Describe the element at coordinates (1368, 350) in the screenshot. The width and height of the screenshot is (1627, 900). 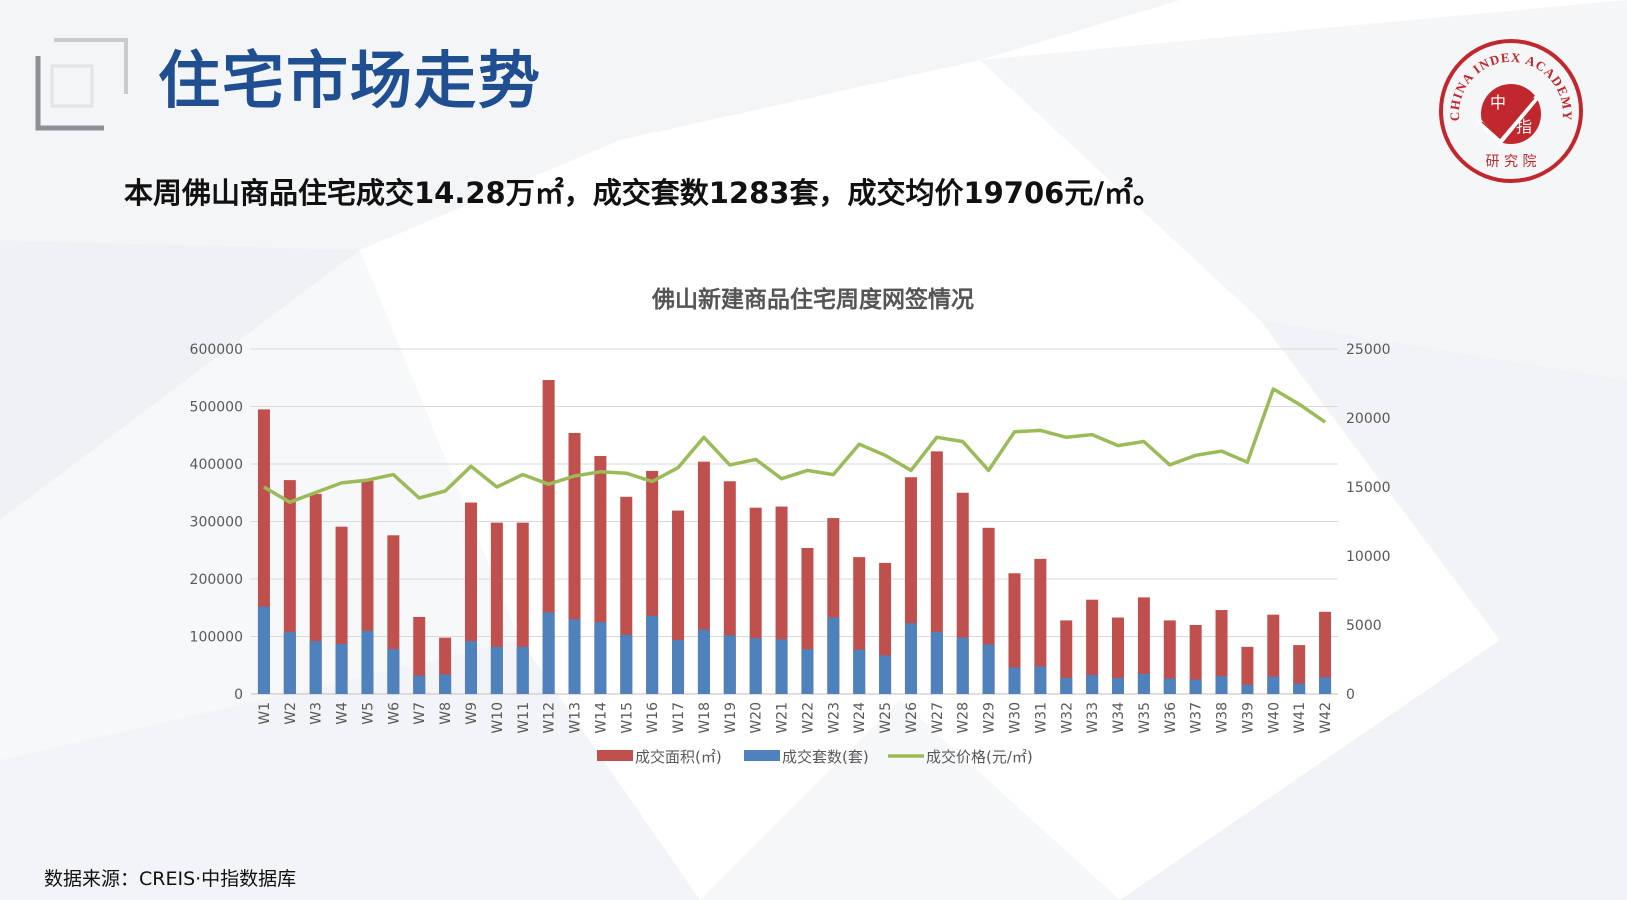
I see `y-right-tick-label: 25000` at that location.